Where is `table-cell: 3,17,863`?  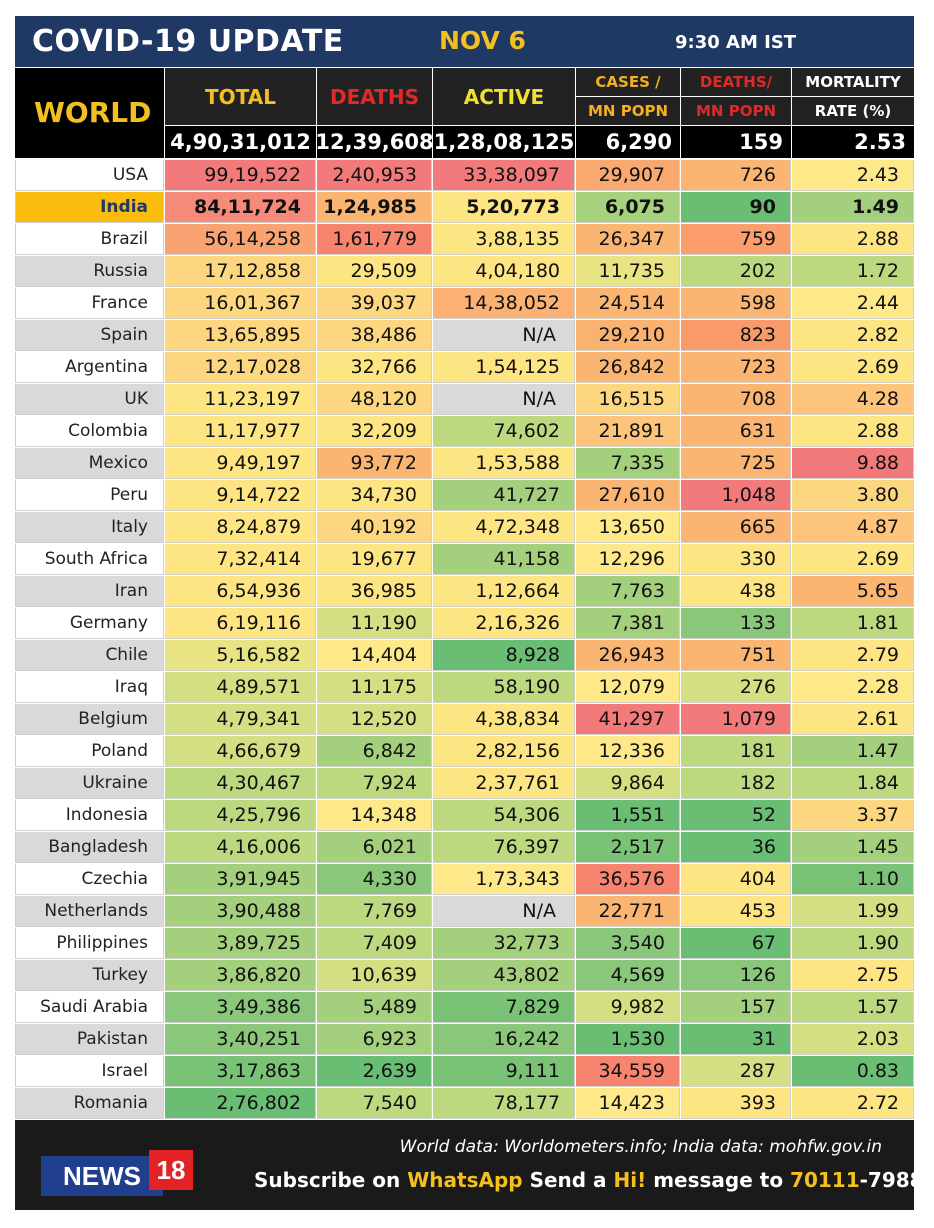
table-cell: 3,17,863 is located at coordinates (240, 1071).